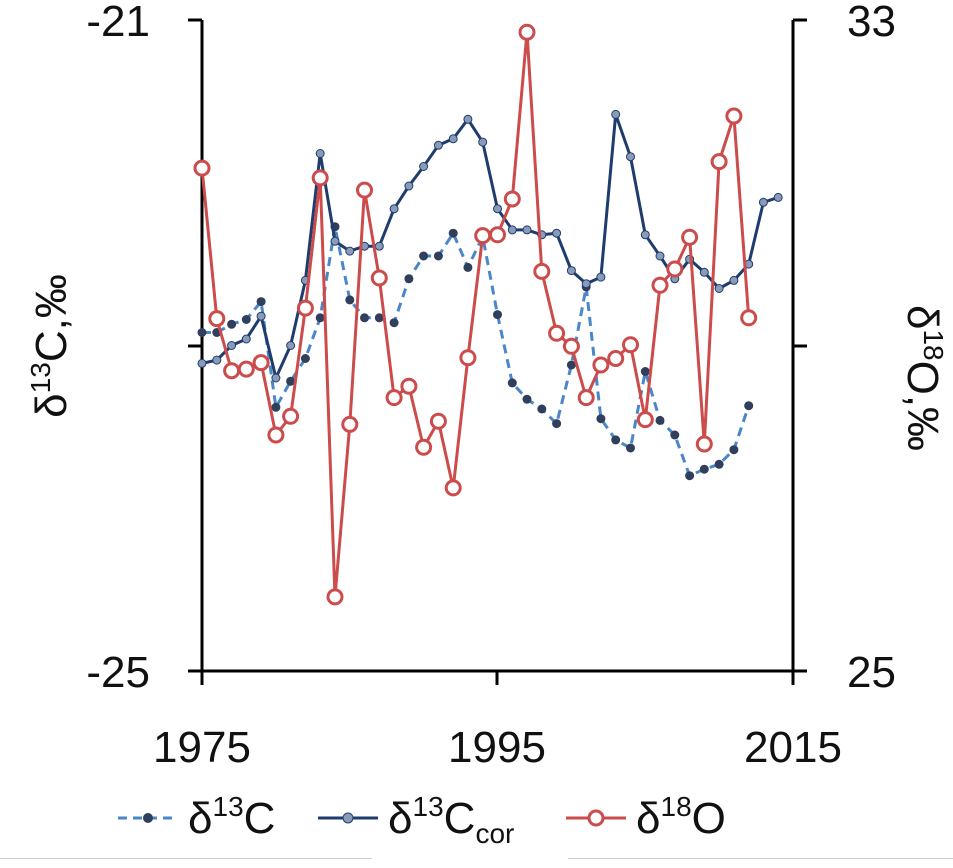 The image size is (953, 868). What do you see at coordinates (778, 197) in the screenshot?
I see `point-d13ccor-2014` at bounding box center [778, 197].